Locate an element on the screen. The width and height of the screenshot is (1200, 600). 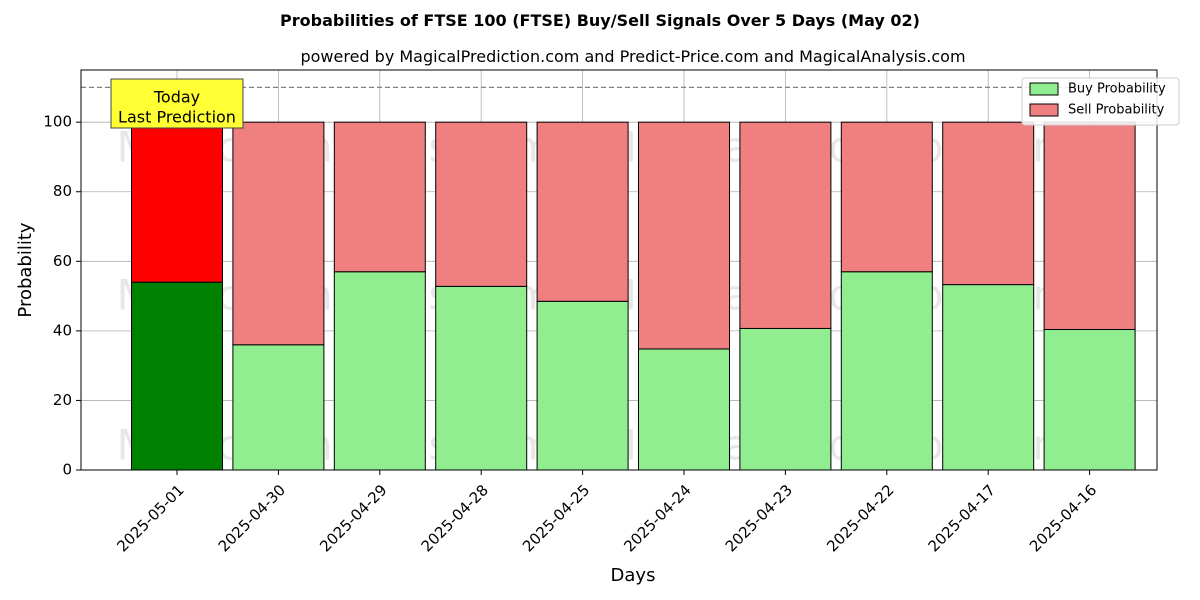
annotation-box is located at coordinates (177, 103).